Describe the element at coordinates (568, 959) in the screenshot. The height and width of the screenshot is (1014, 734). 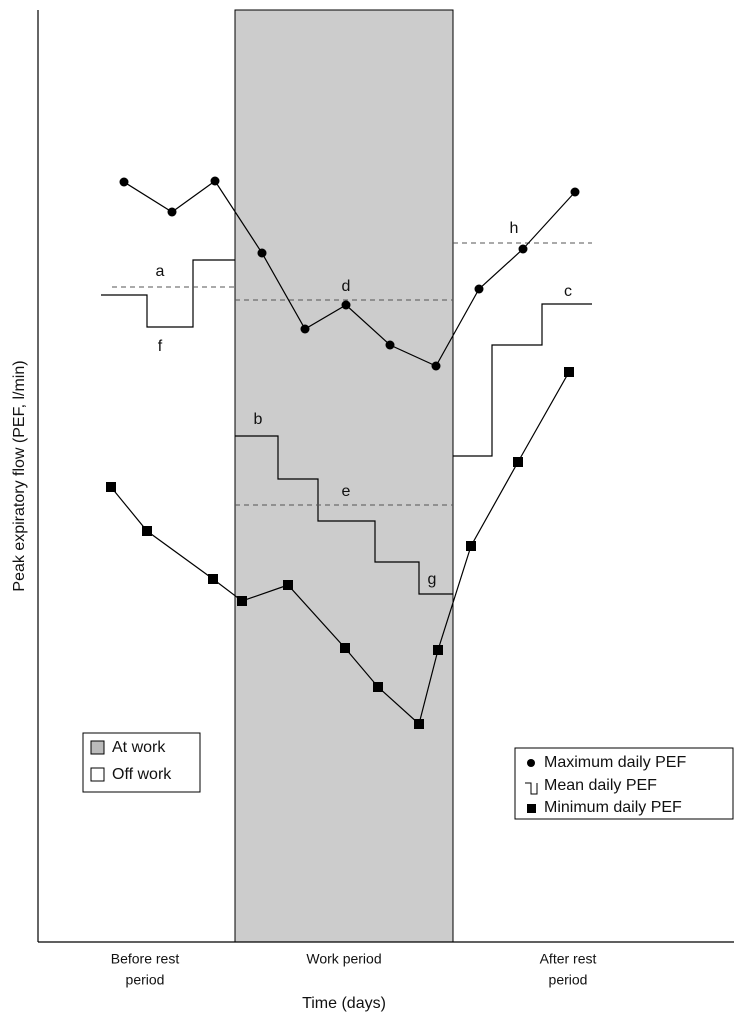
I see `period-label: After rest` at that location.